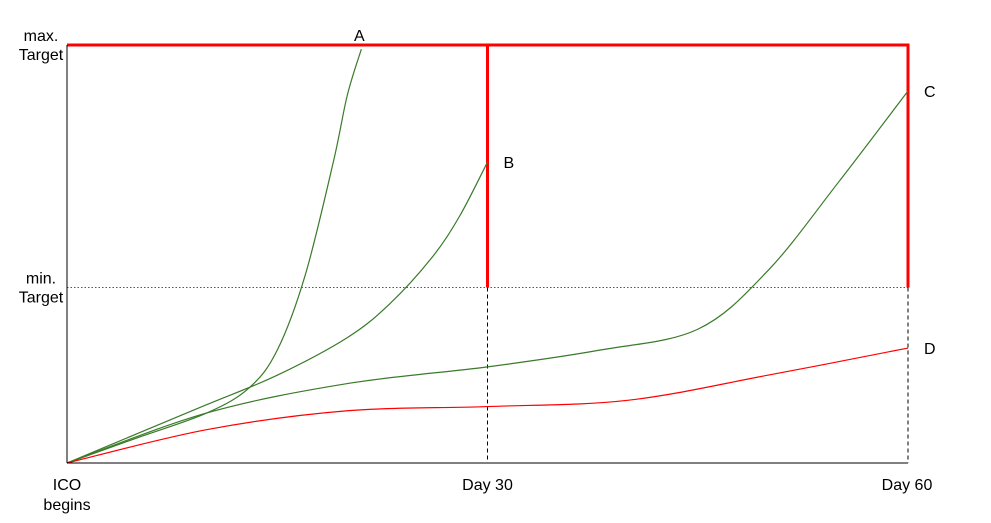  I want to click on series-label-b: B, so click(509, 163).